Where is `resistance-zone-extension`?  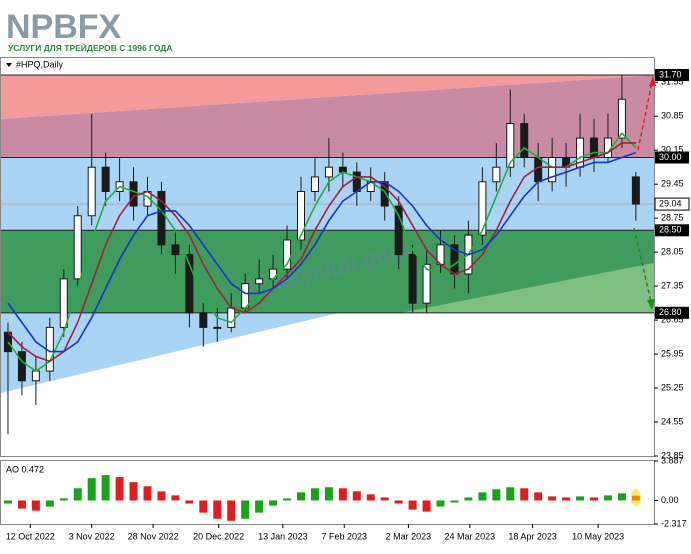 resistance-zone-extension is located at coordinates (327, 116).